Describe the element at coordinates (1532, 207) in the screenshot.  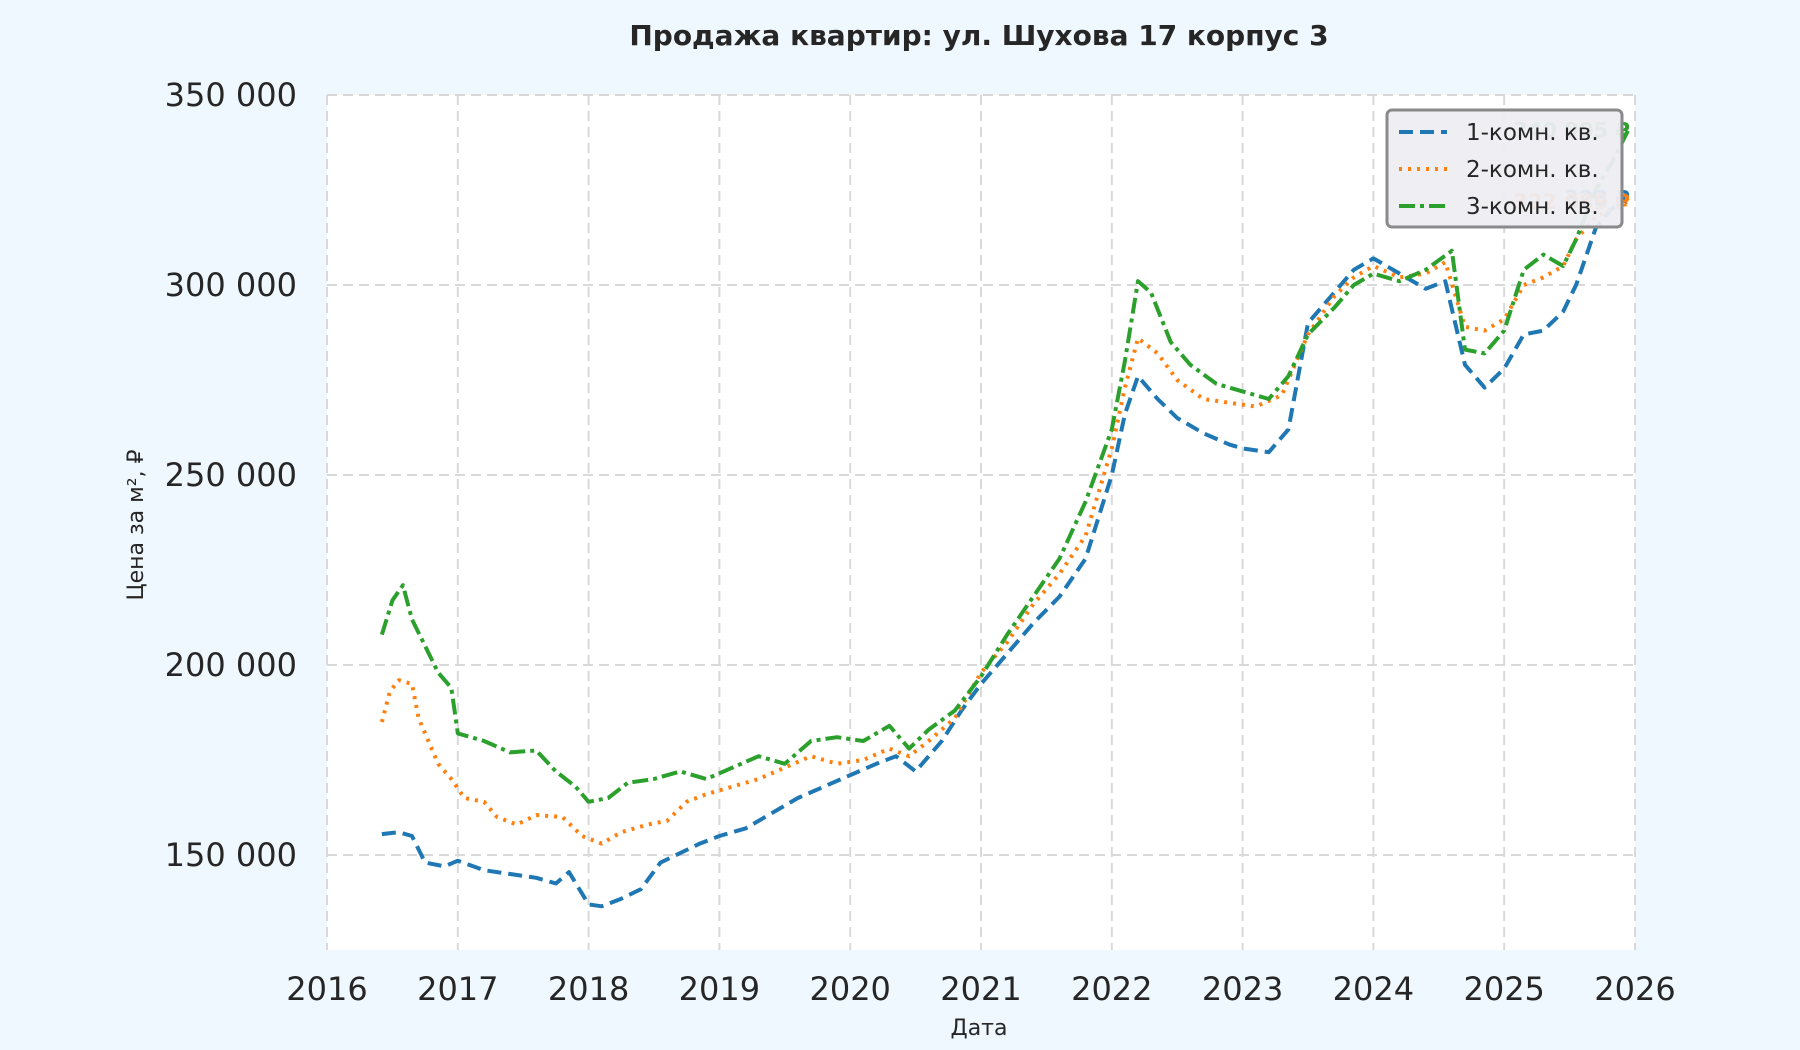
I see `legend-label-3: 3-комн. кв.` at that location.